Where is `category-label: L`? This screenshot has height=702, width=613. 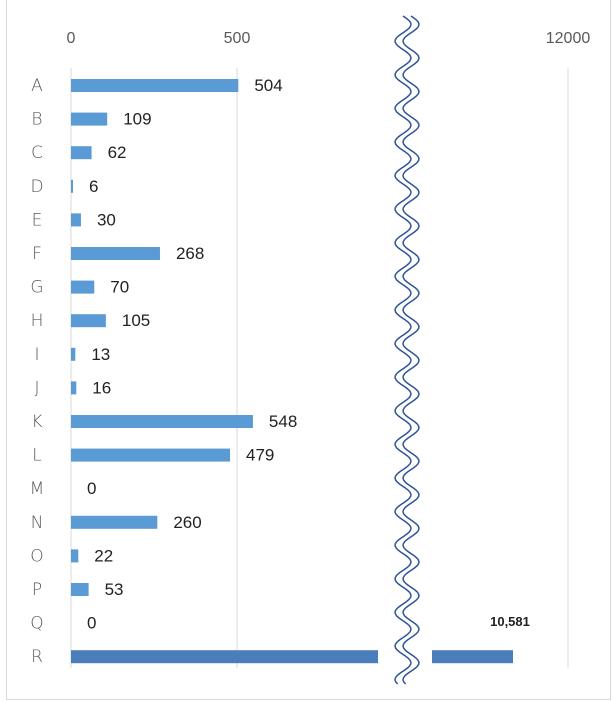
category-label: L is located at coordinates (36, 456).